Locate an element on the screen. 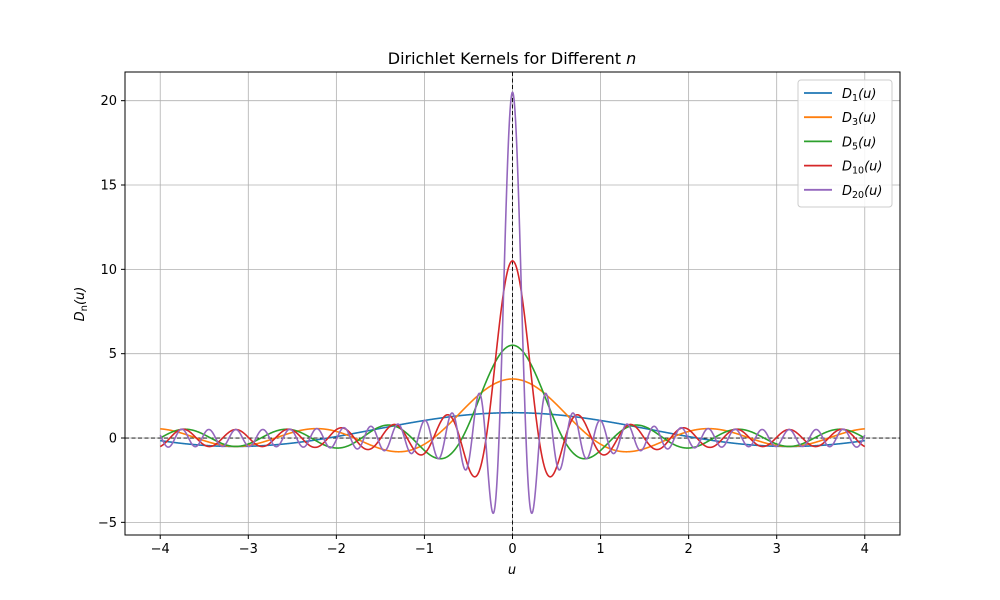 This screenshot has height=600, width=1000. y-tick-label-3: 10 is located at coordinates (108, 270).